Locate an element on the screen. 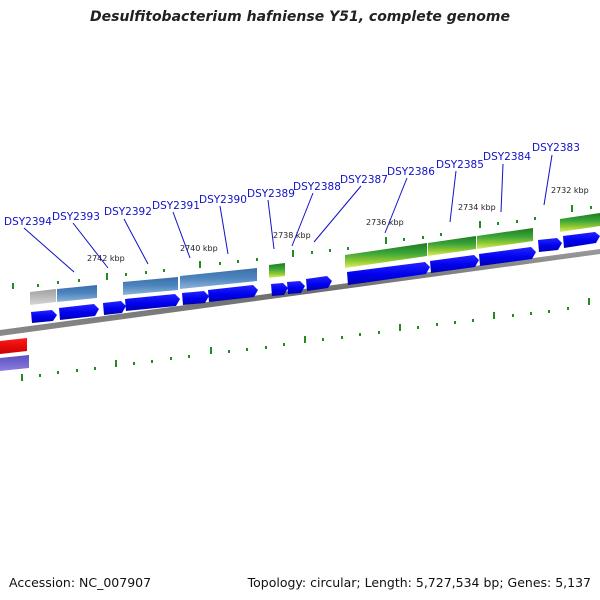  cds-track is located at coordinates (315, 277).